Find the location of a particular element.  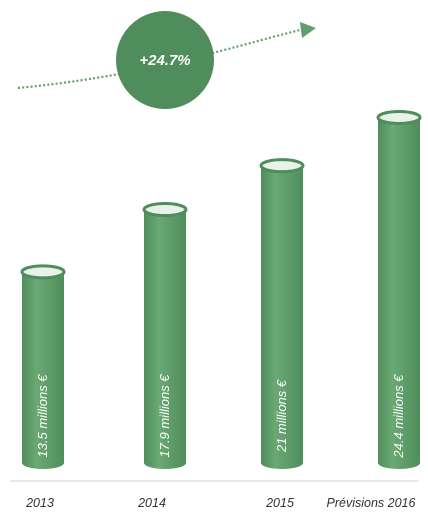

bar-value-label: 21 millions € is located at coordinates (281, 416).